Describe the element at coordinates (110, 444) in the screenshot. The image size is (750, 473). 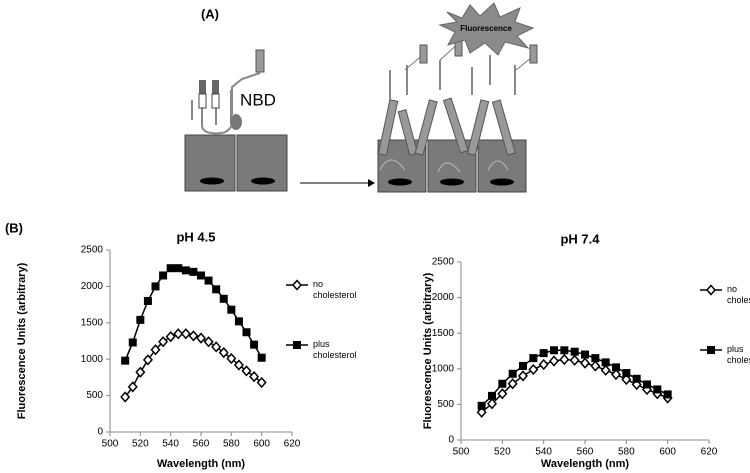
I see `x-tick-label: 500` at that location.